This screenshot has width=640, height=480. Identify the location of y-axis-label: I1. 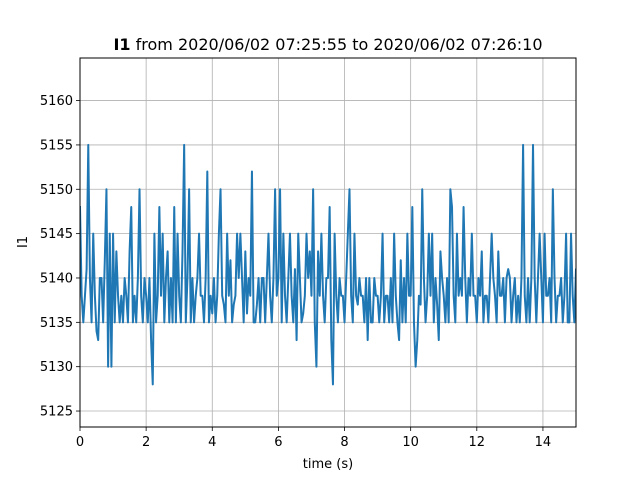
(23, 242).